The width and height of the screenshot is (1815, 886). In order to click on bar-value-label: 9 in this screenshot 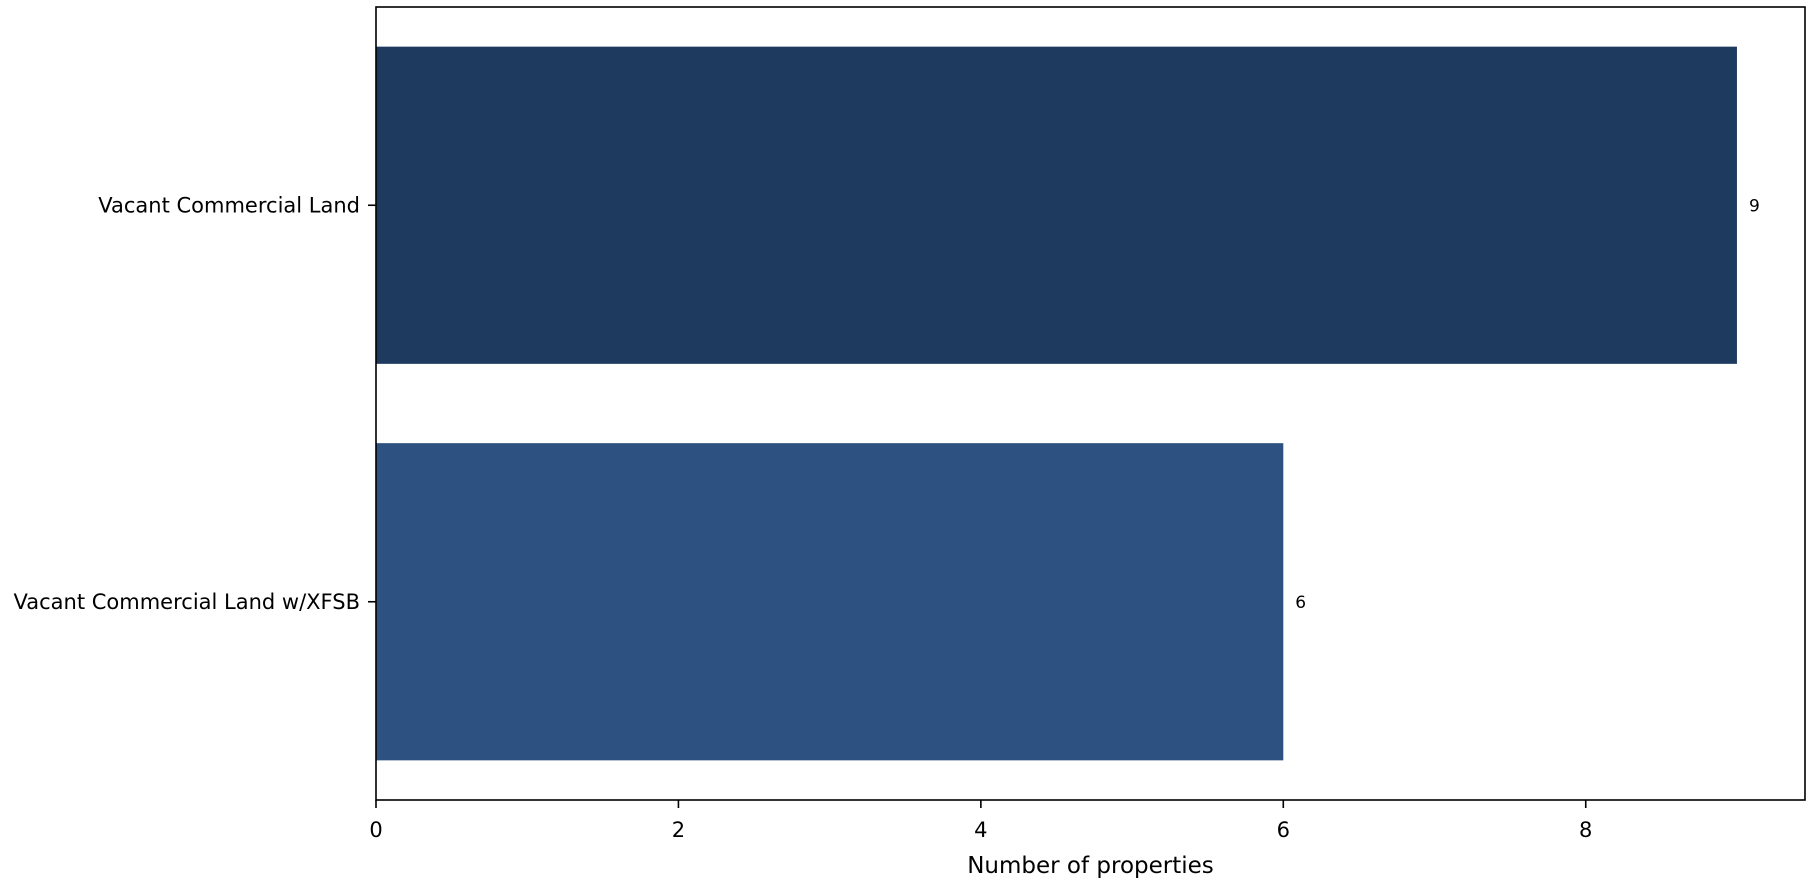, I will do `click(1754, 206)`.